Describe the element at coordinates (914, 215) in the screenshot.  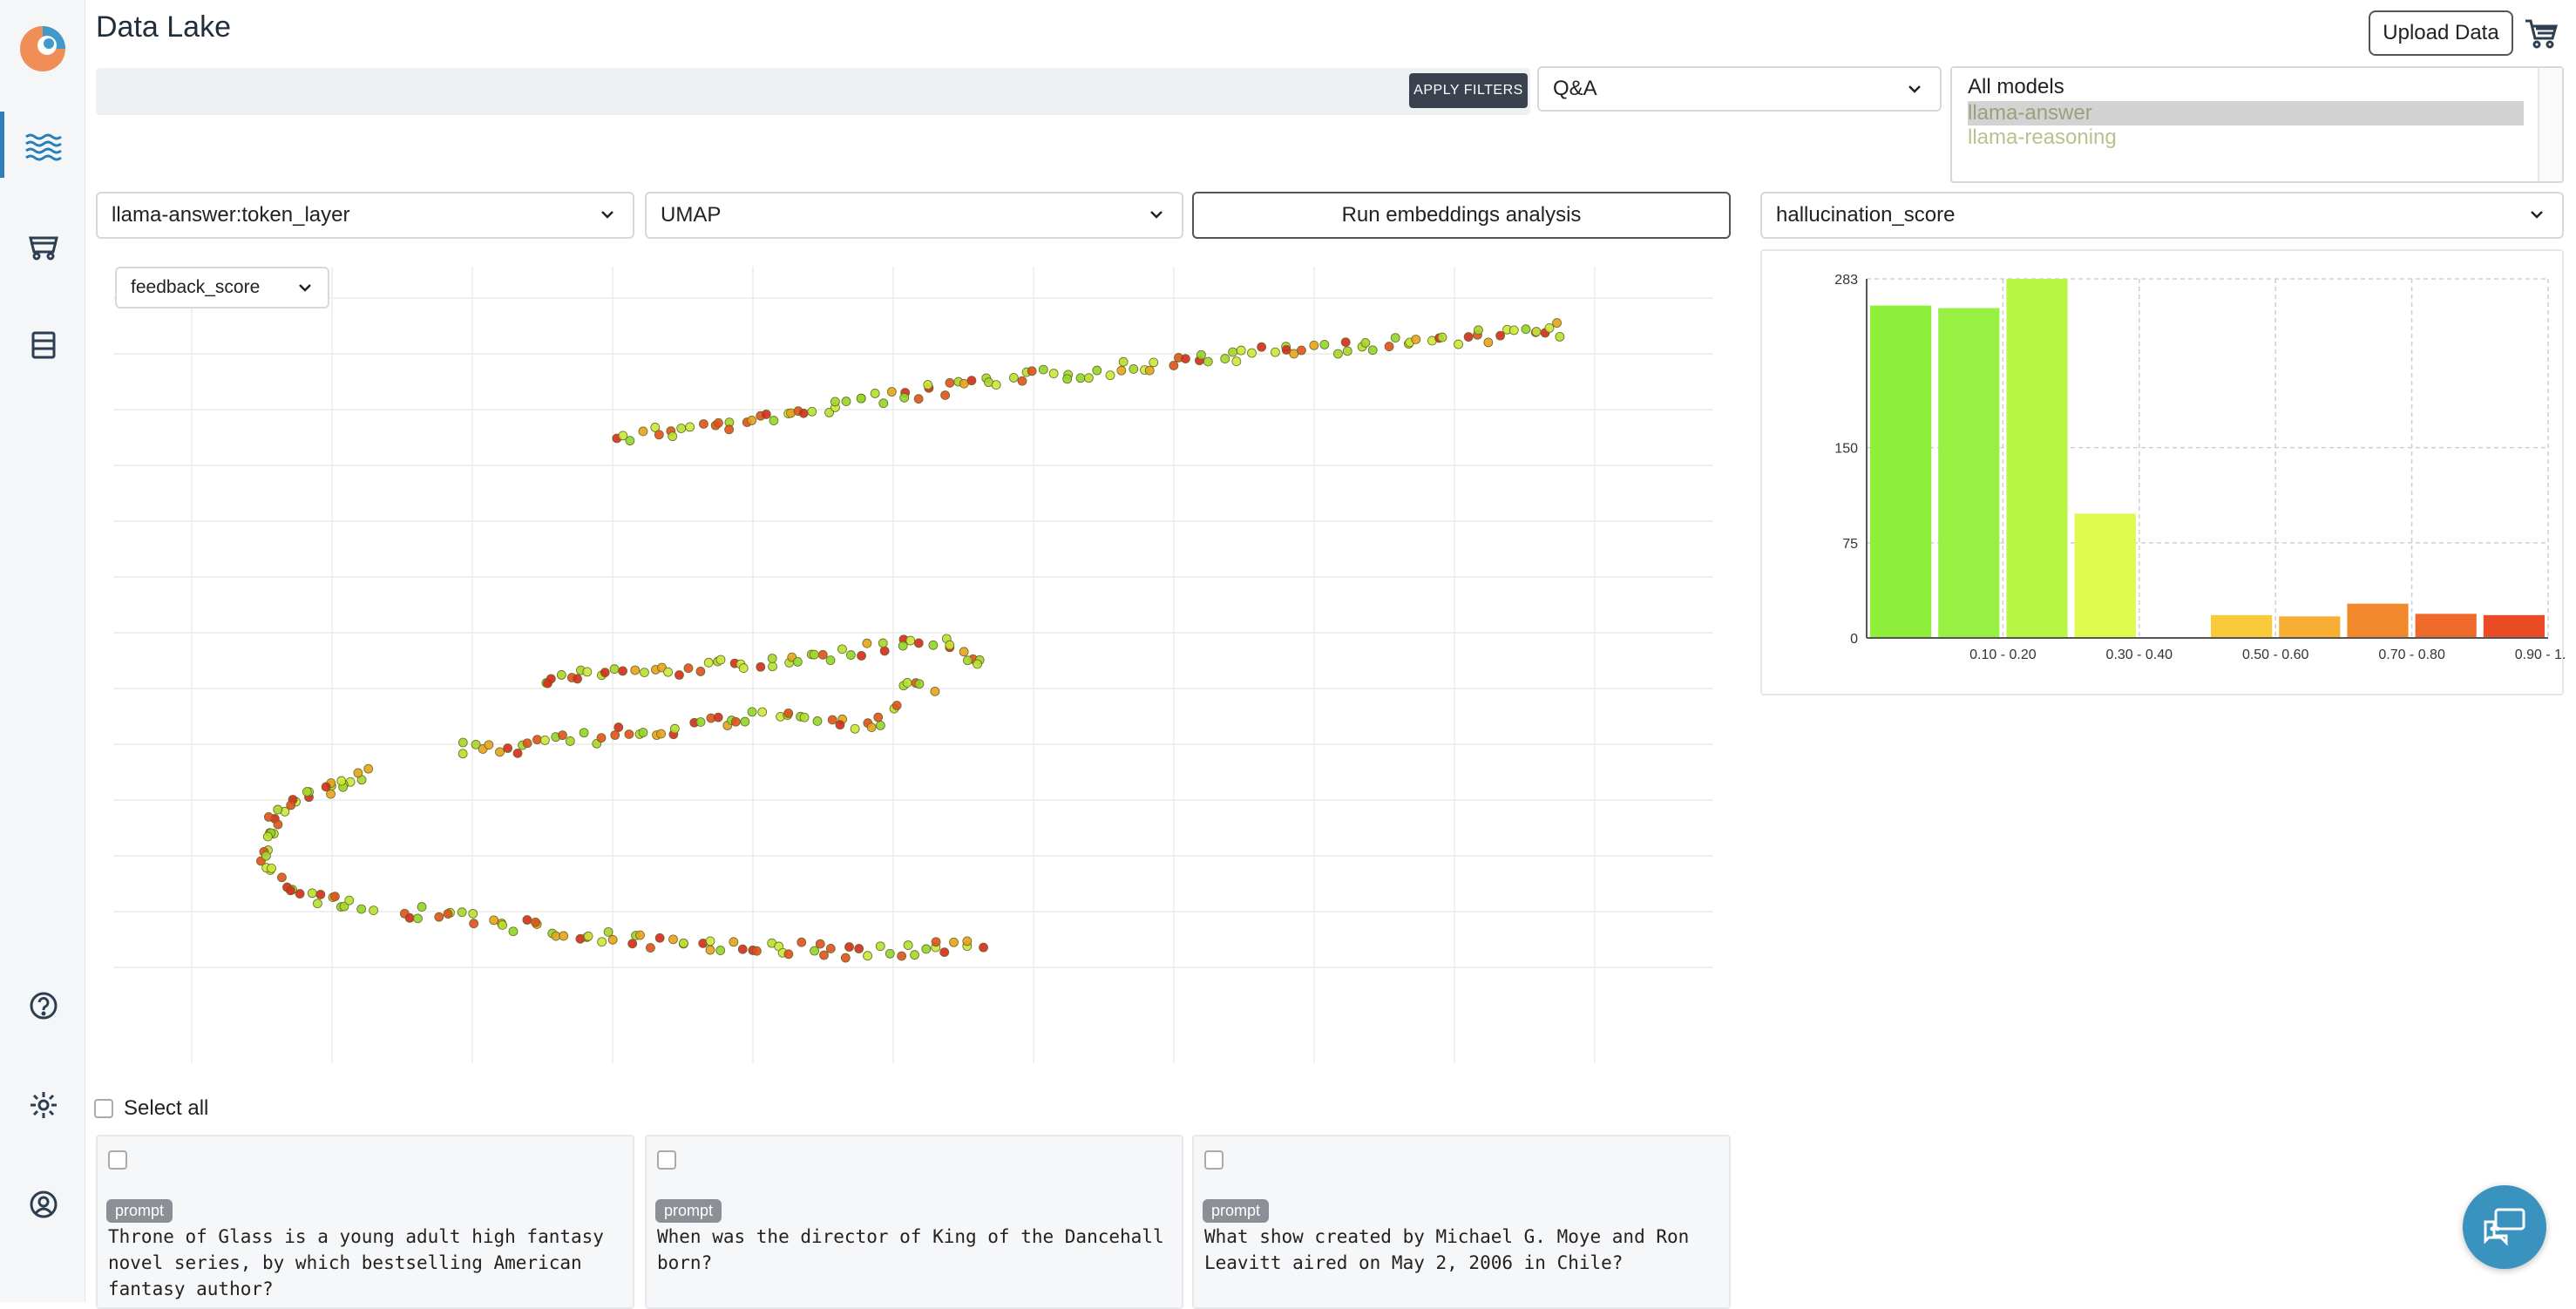
I see `method-select: UMAP` at that location.